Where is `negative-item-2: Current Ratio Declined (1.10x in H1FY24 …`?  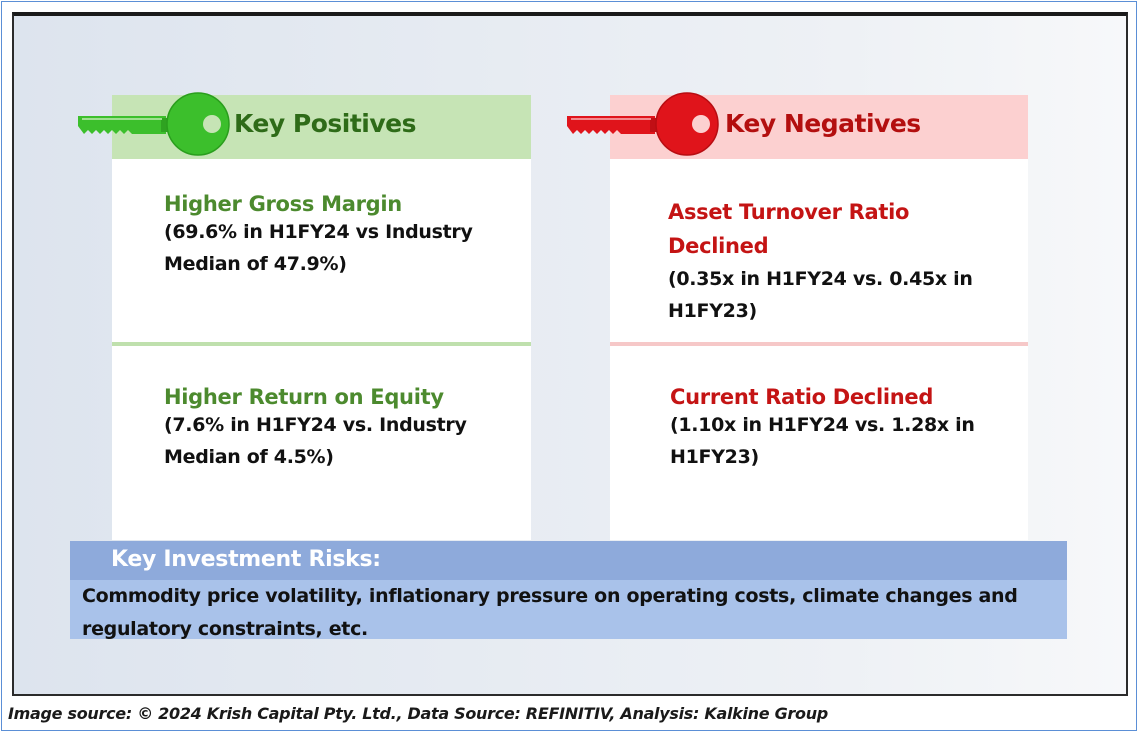
negative-item-2: Current Ratio Declined (1.10x in H1FY24 … is located at coordinates (835, 429).